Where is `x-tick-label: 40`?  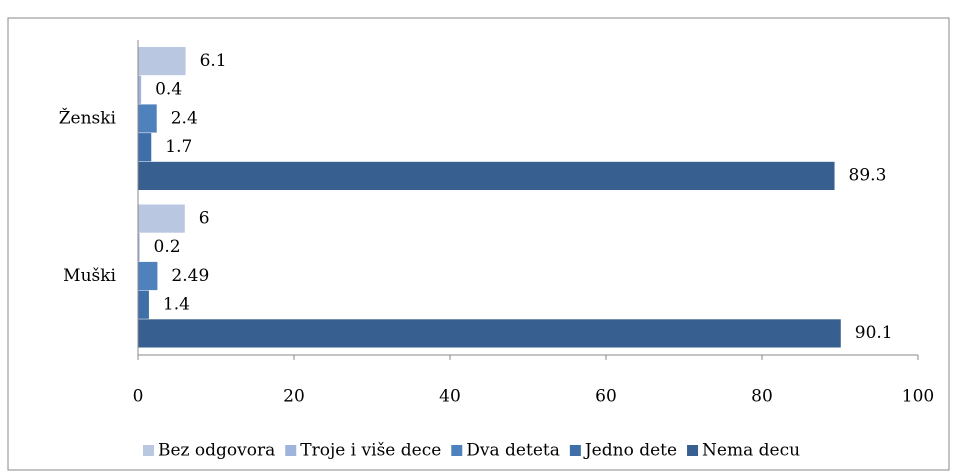 x-tick-label: 40 is located at coordinates (450, 397).